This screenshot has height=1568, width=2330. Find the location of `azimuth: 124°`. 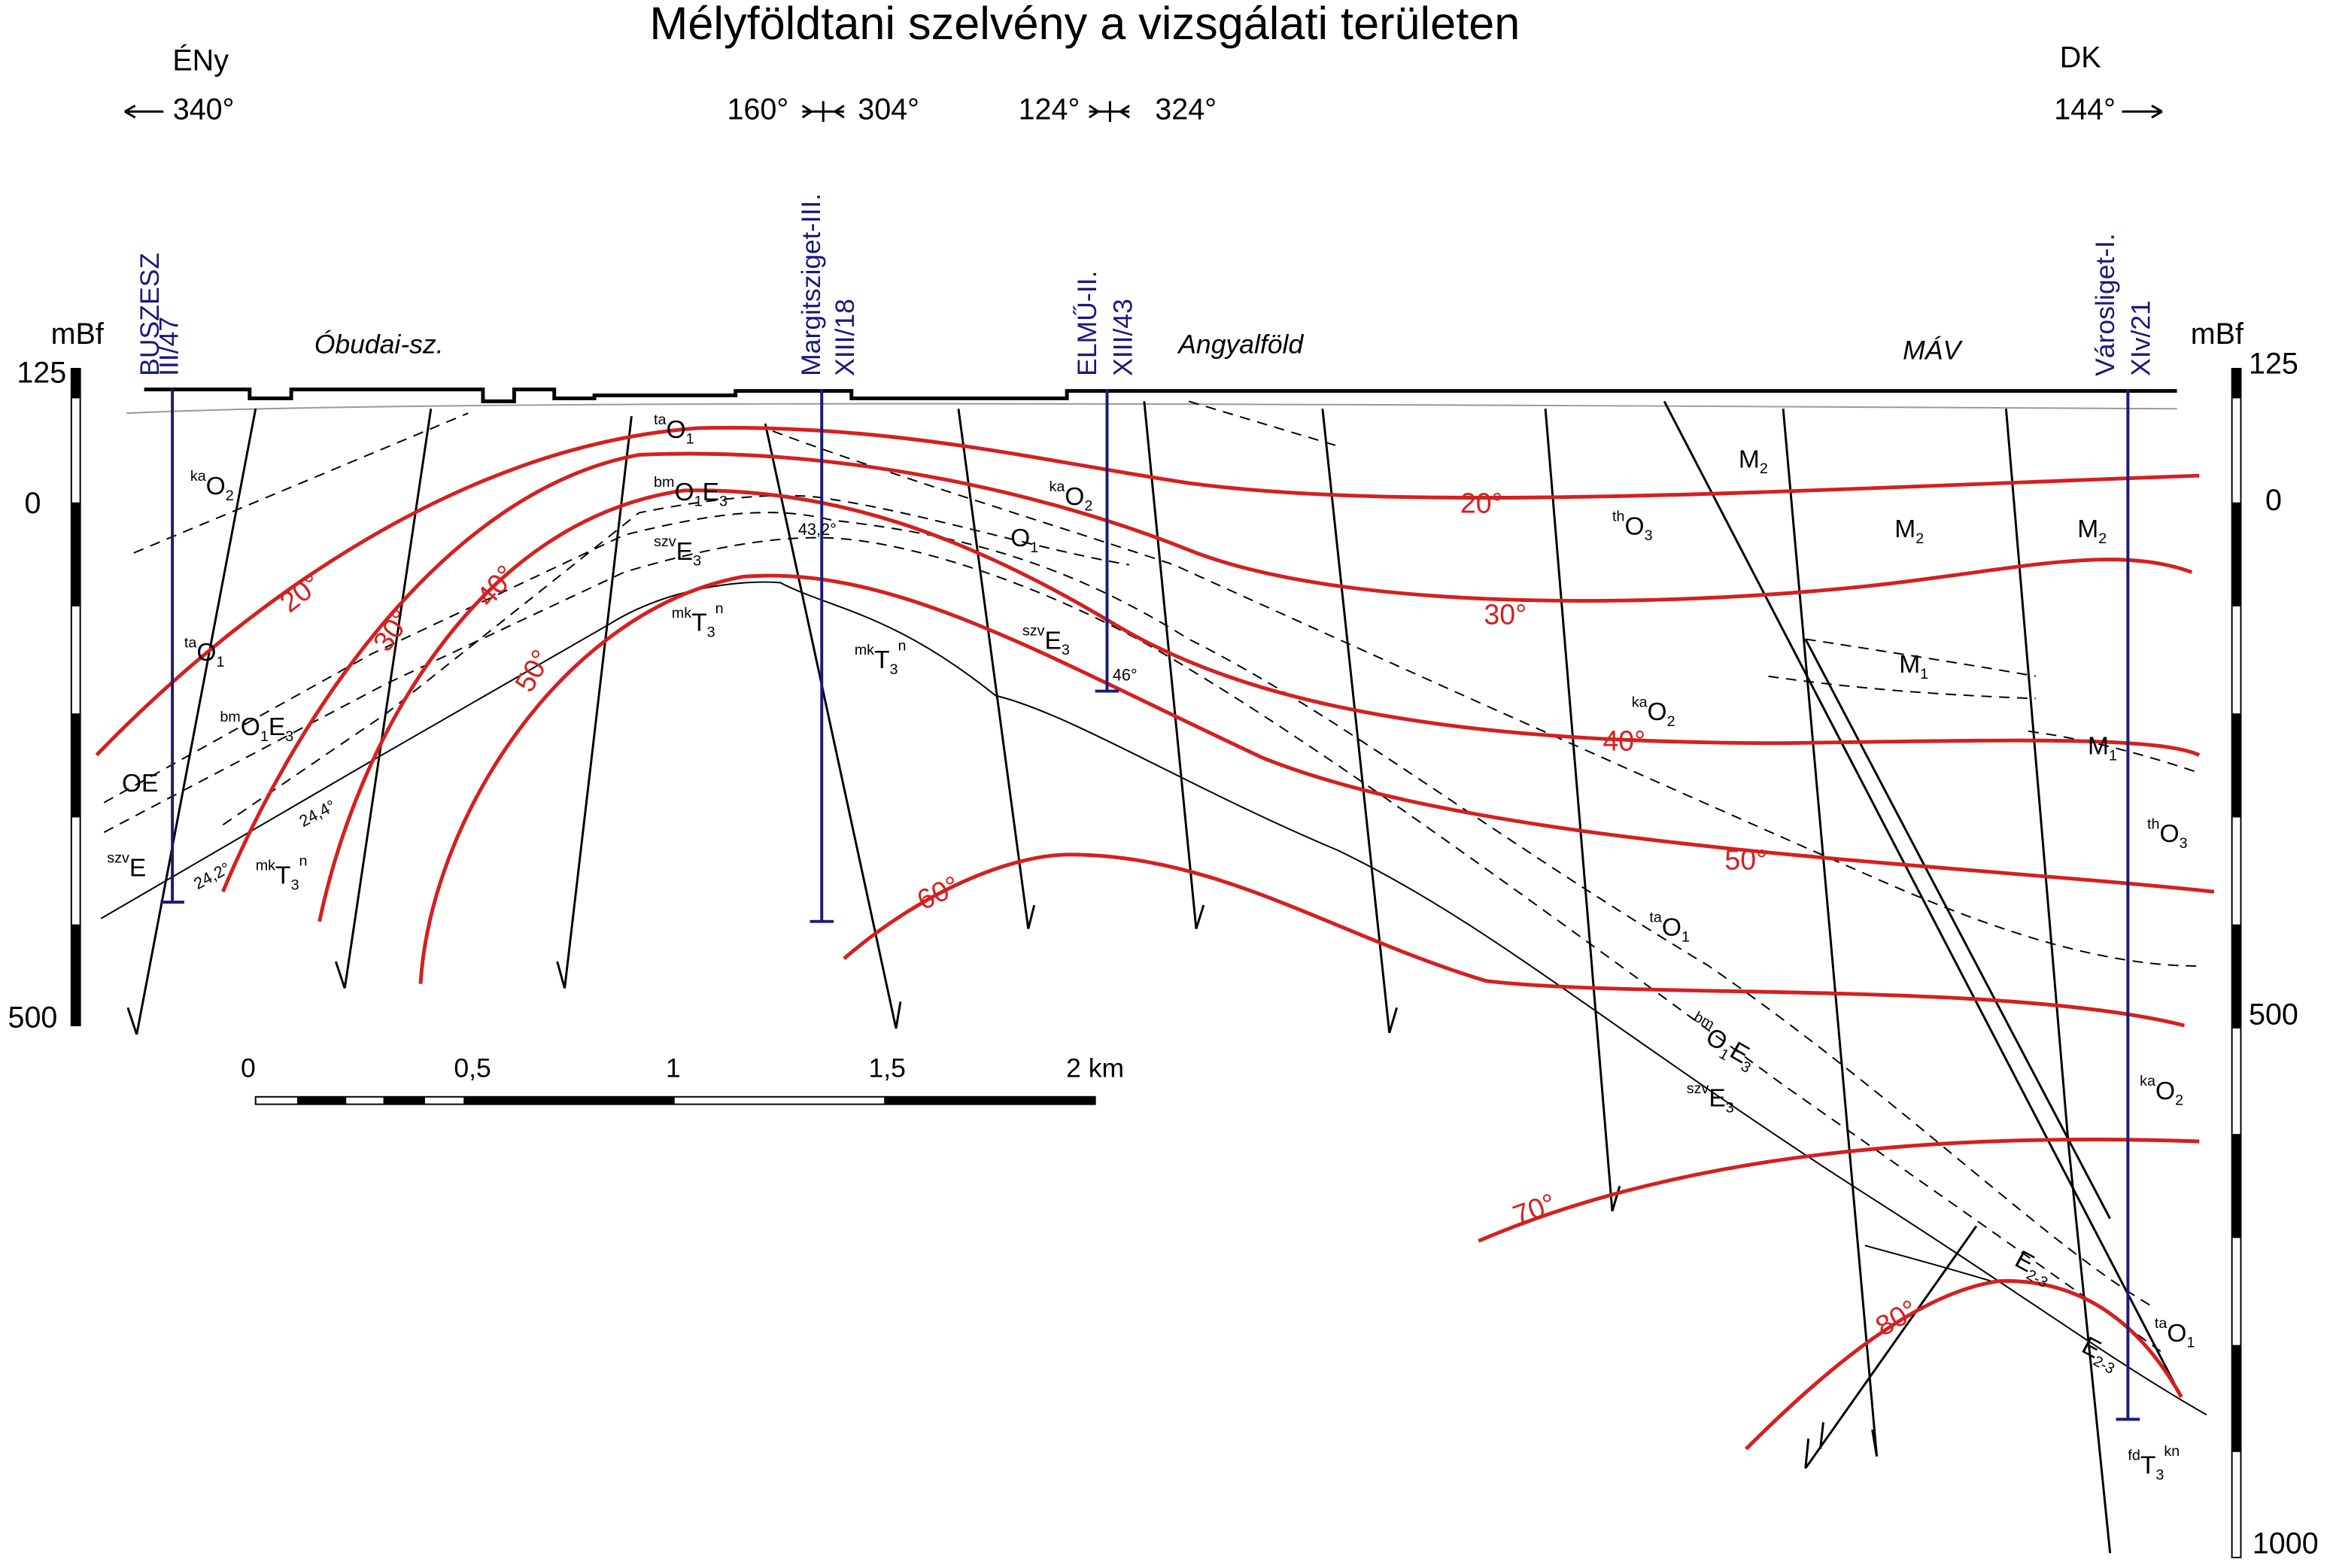

azimuth: 124° is located at coordinates (1049, 109).